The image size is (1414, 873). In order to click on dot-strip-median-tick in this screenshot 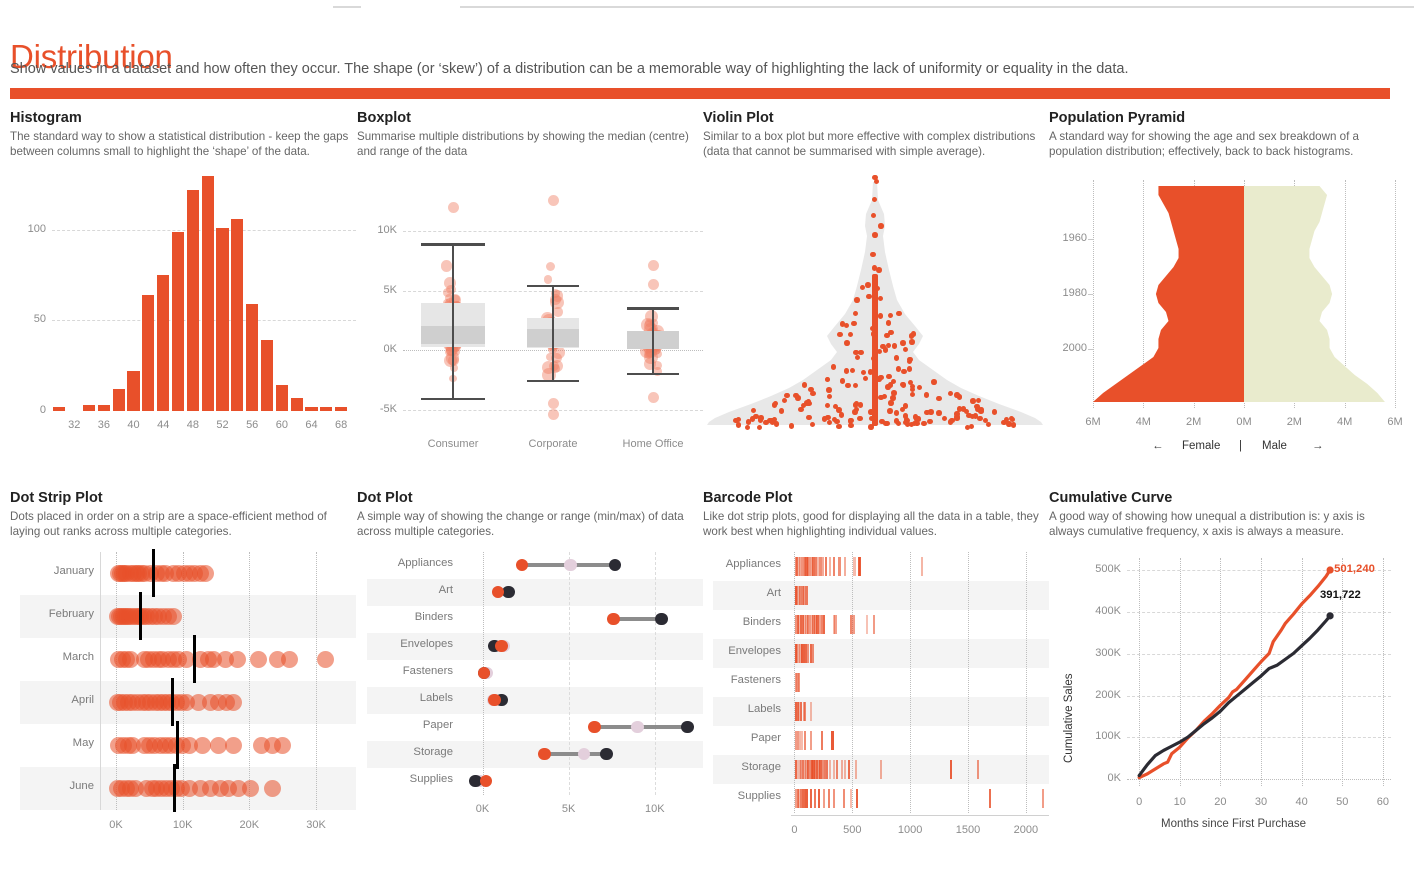, I will do `click(177, 745)`.